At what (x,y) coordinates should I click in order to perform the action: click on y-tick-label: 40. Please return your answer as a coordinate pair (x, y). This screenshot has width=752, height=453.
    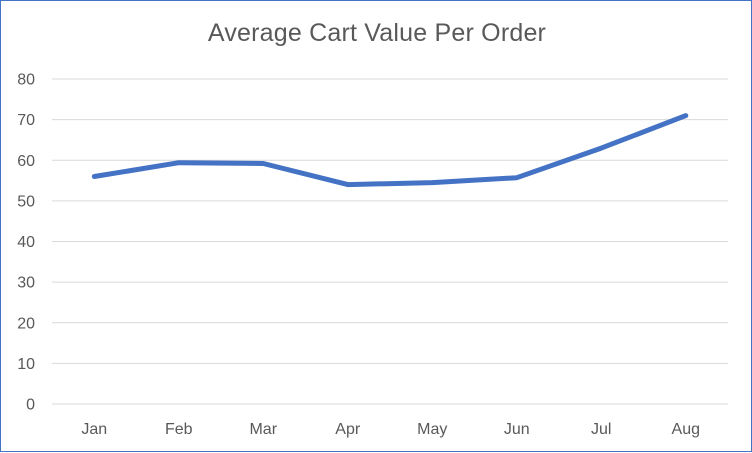
    Looking at the image, I should click on (26, 242).